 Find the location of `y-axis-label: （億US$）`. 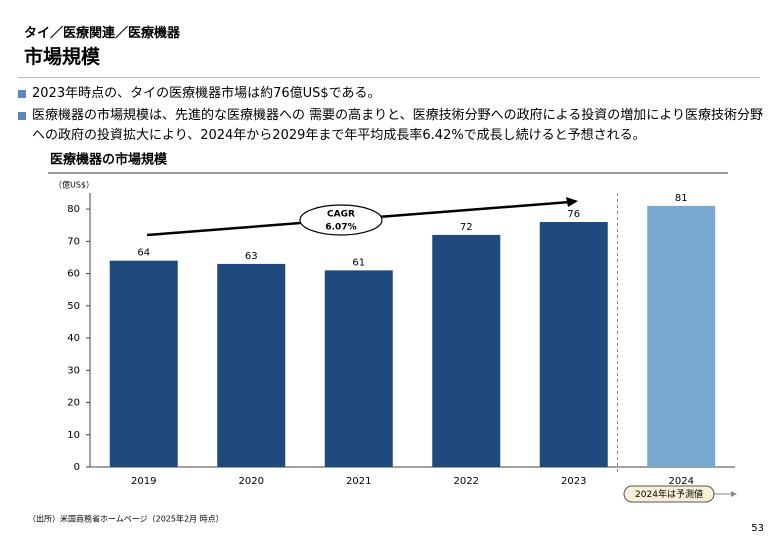

y-axis-label: （億US$） is located at coordinates (74, 185).